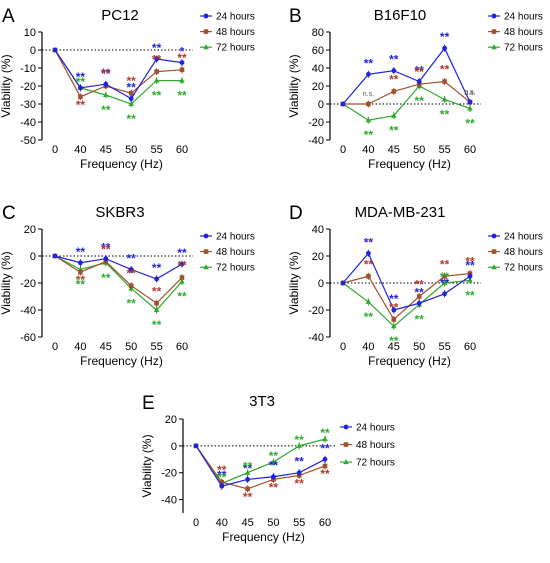 The height and width of the screenshot is (563, 550). I want to click on panel-letter: E, so click(148, 403).